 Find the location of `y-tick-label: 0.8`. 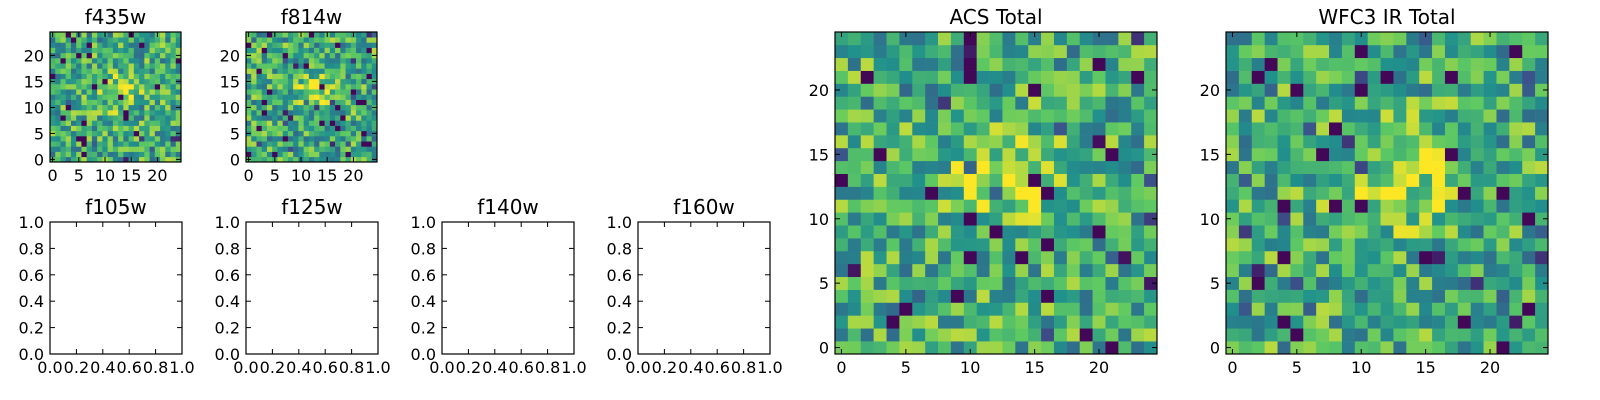

y-tick-label: 0.8 is located at coordinates (619, 248).